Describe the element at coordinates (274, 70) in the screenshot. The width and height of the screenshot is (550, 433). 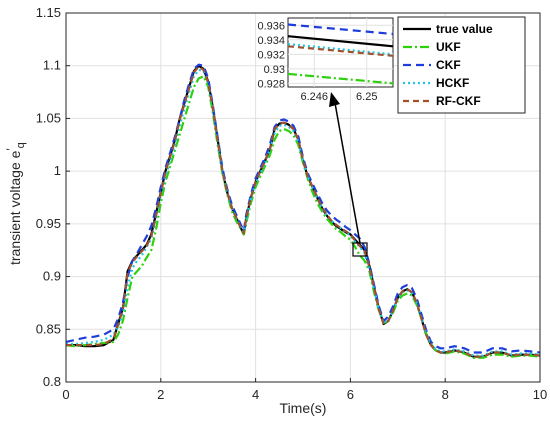
I see `inset-y-tick-label: 0.93` at that location.